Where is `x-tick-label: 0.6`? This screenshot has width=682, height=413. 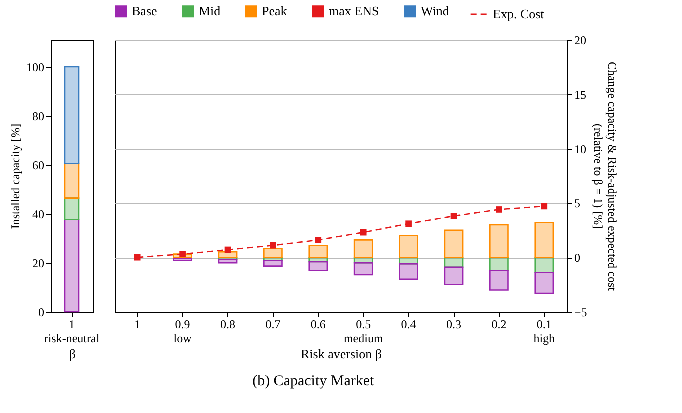
x-tick-label: 0.6 is located at coordinates (318, 325).